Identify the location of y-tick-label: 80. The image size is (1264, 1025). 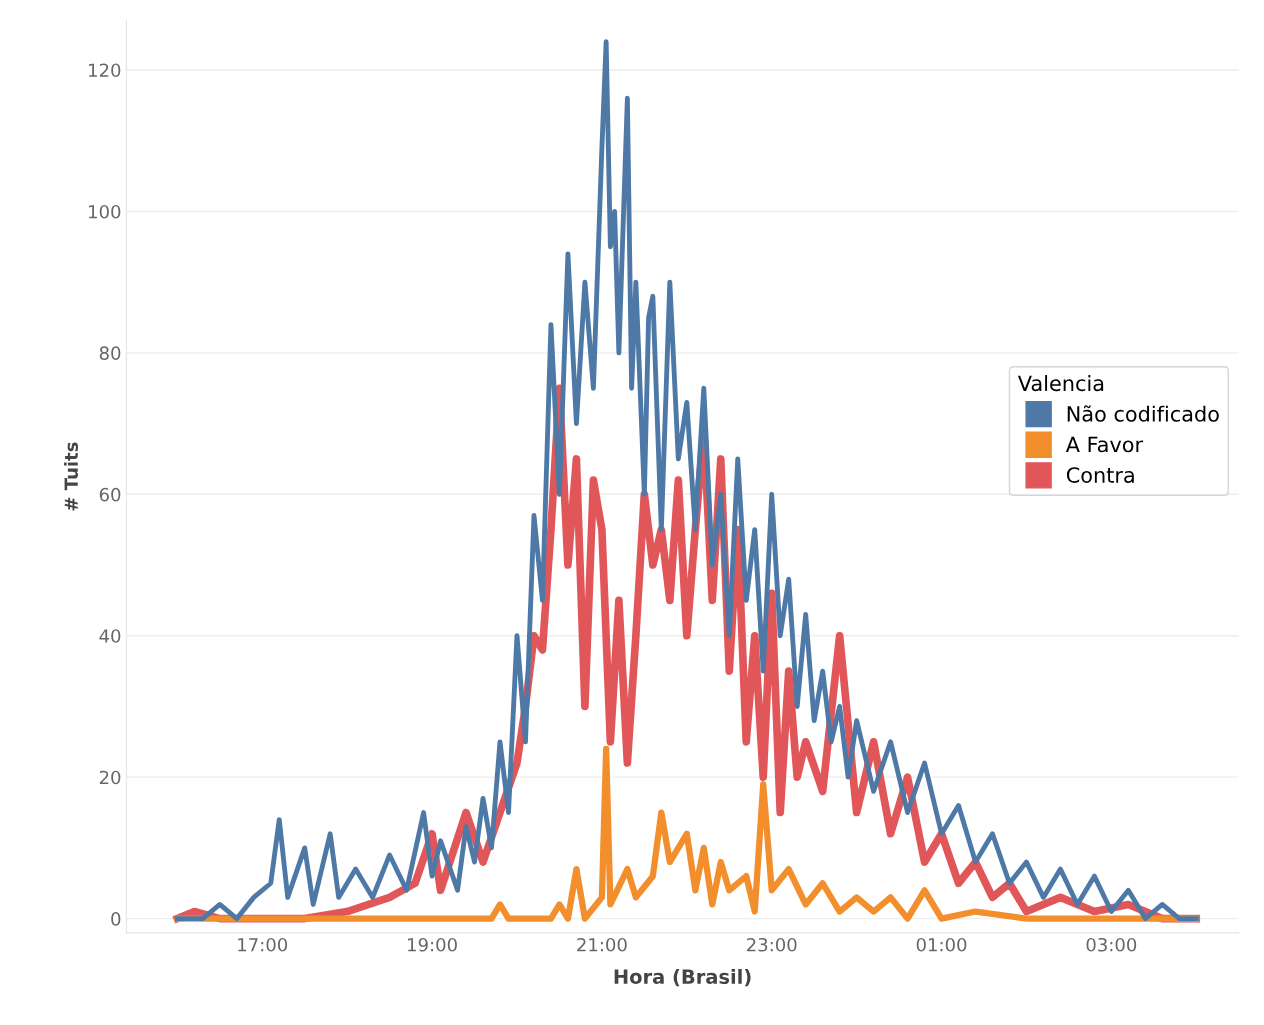
(110, 353).